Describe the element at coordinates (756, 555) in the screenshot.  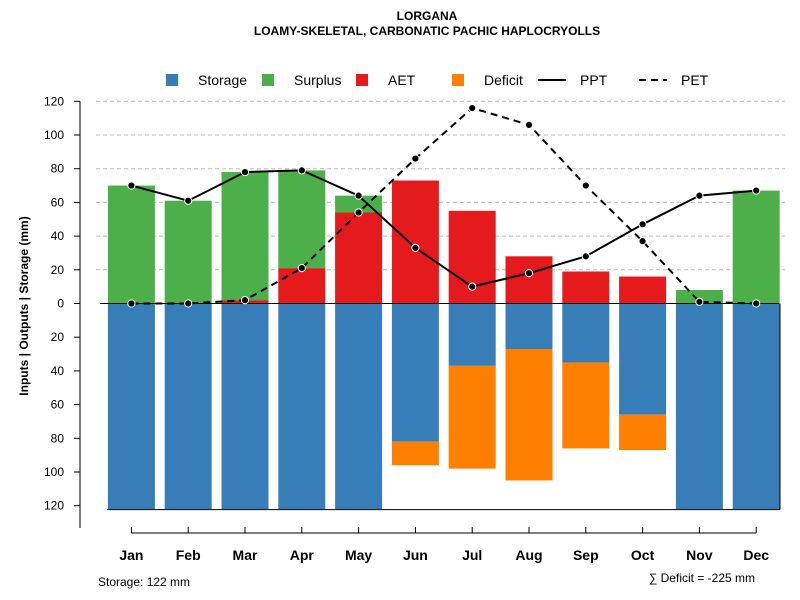
I see `x-tick-label-dec: Dec` at that location.